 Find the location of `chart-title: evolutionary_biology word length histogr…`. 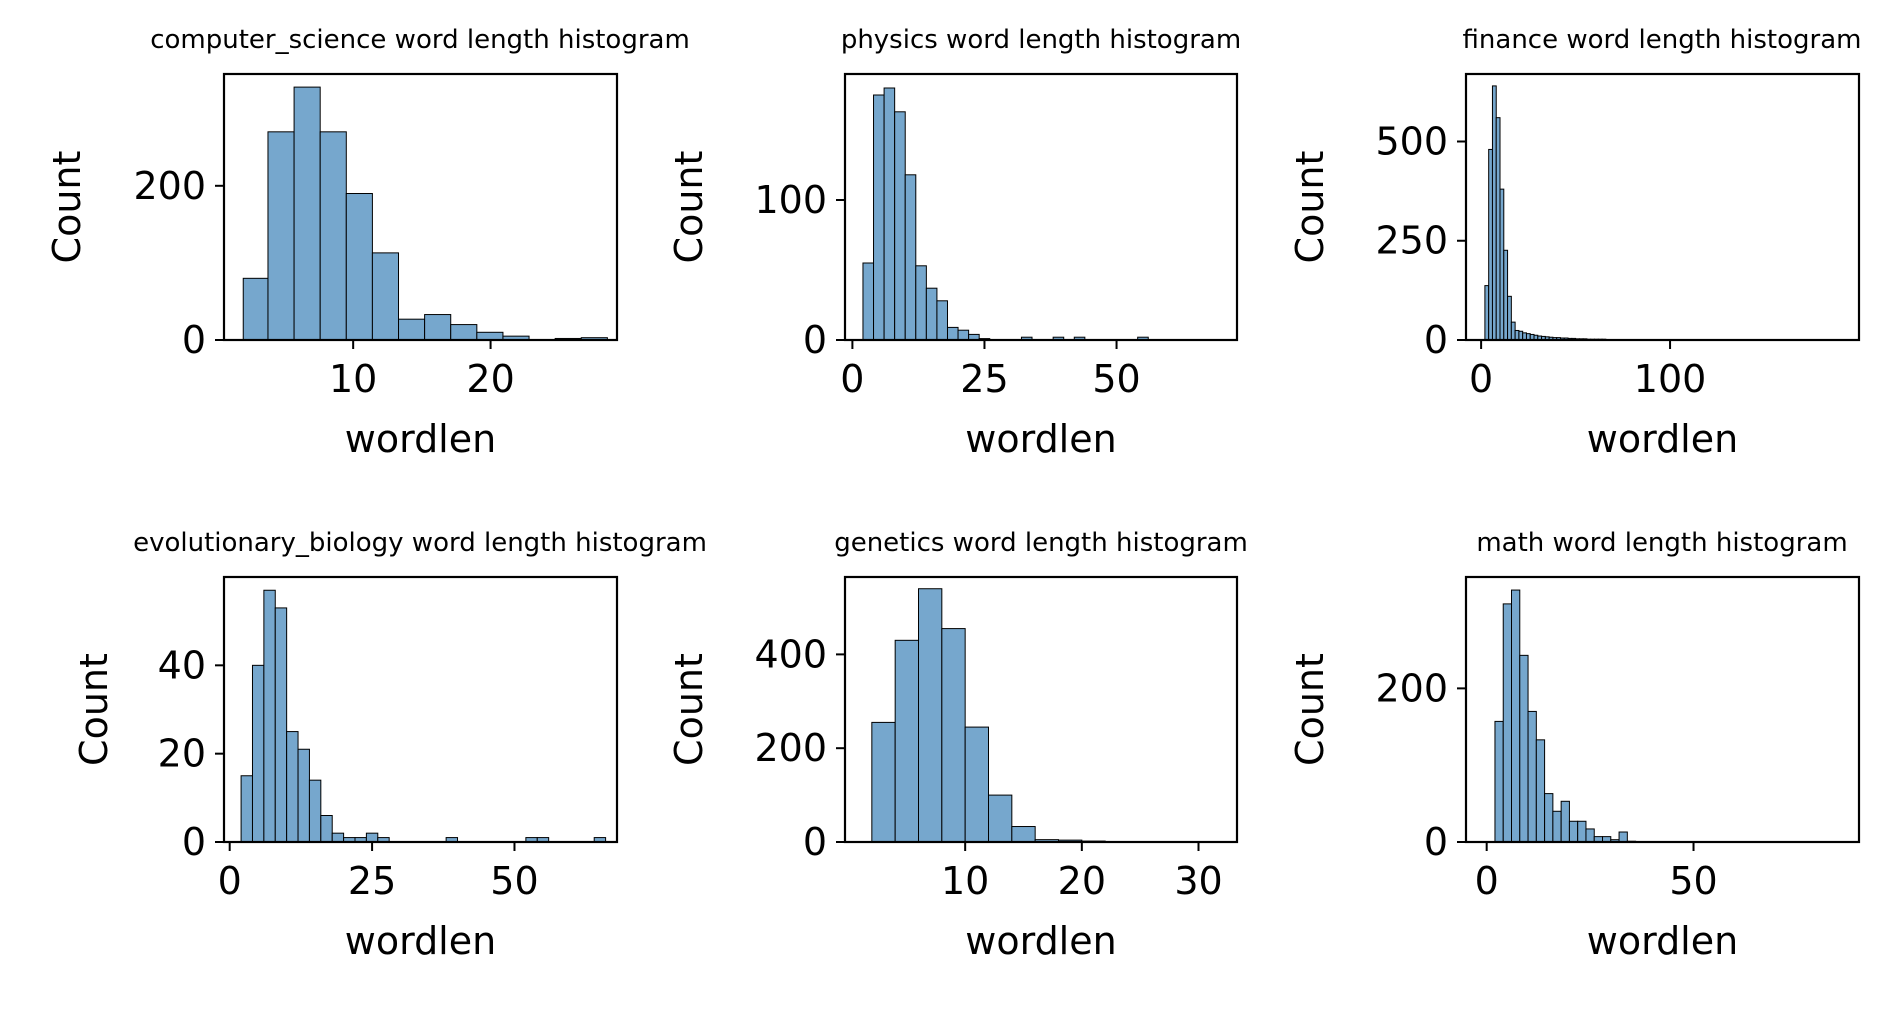

chart-title: evolutionary_biology word length histogr… is located at coordinates (420, 543).